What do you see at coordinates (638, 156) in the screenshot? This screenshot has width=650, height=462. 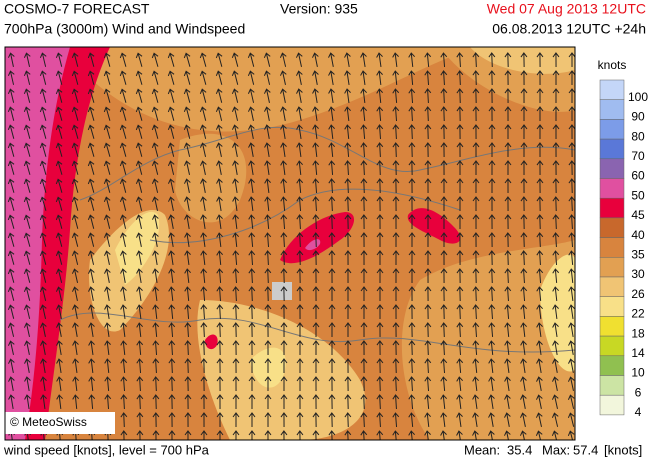 I see `legend-label: 70` at bounding box center [638, 156].